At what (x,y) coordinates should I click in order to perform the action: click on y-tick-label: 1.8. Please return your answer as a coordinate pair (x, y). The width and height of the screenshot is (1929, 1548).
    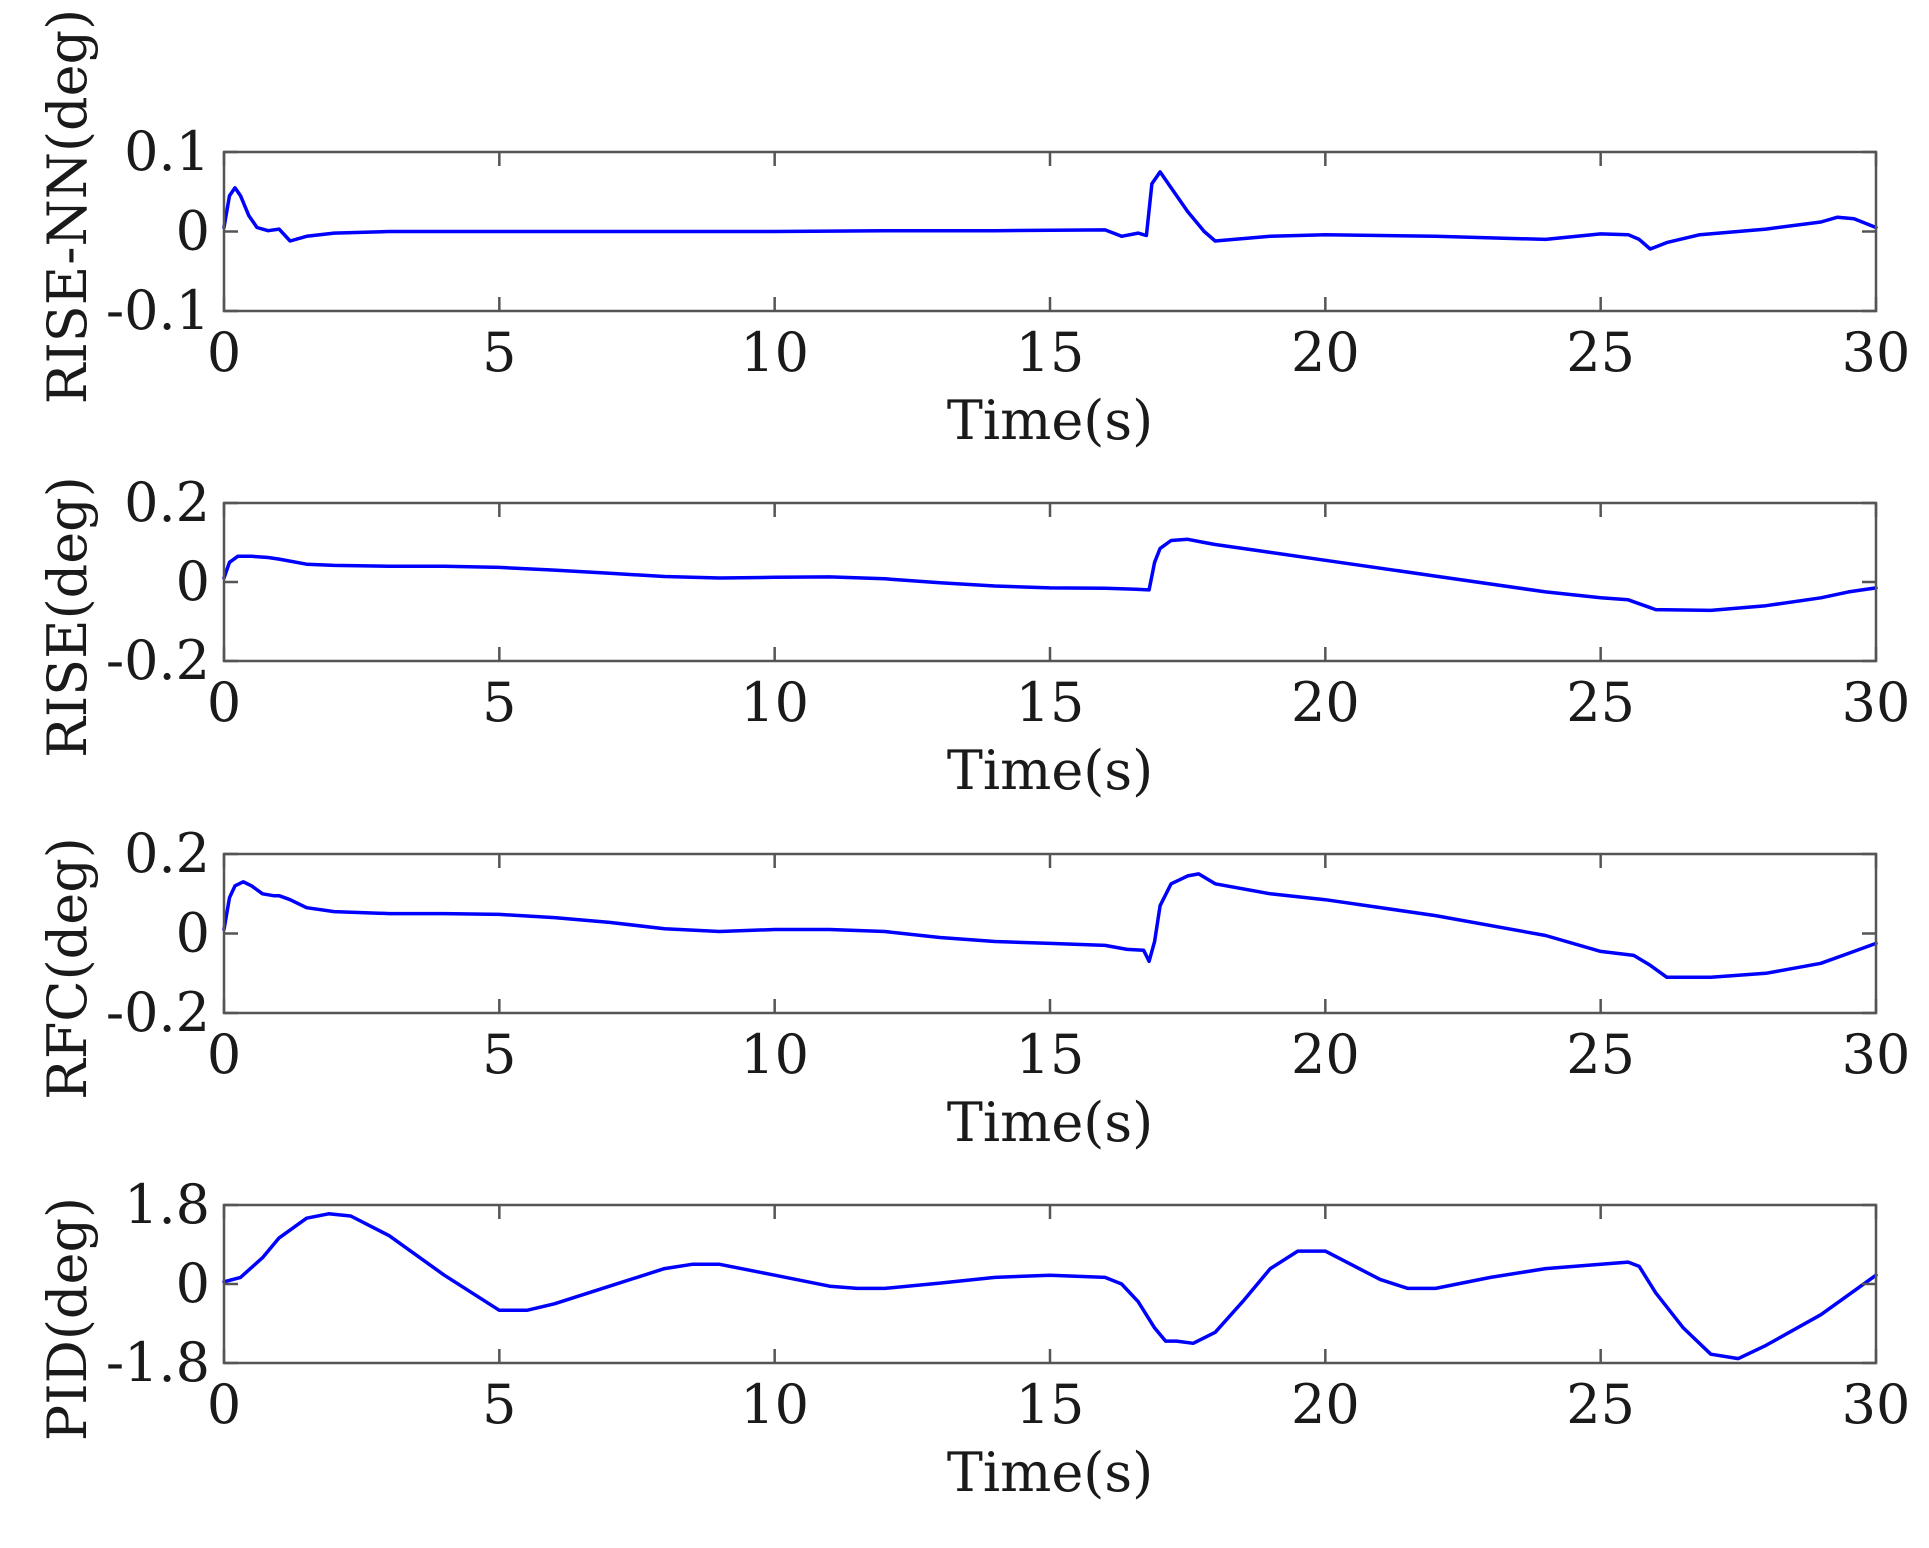
    Looking at the image, I should click on (167, 1204).